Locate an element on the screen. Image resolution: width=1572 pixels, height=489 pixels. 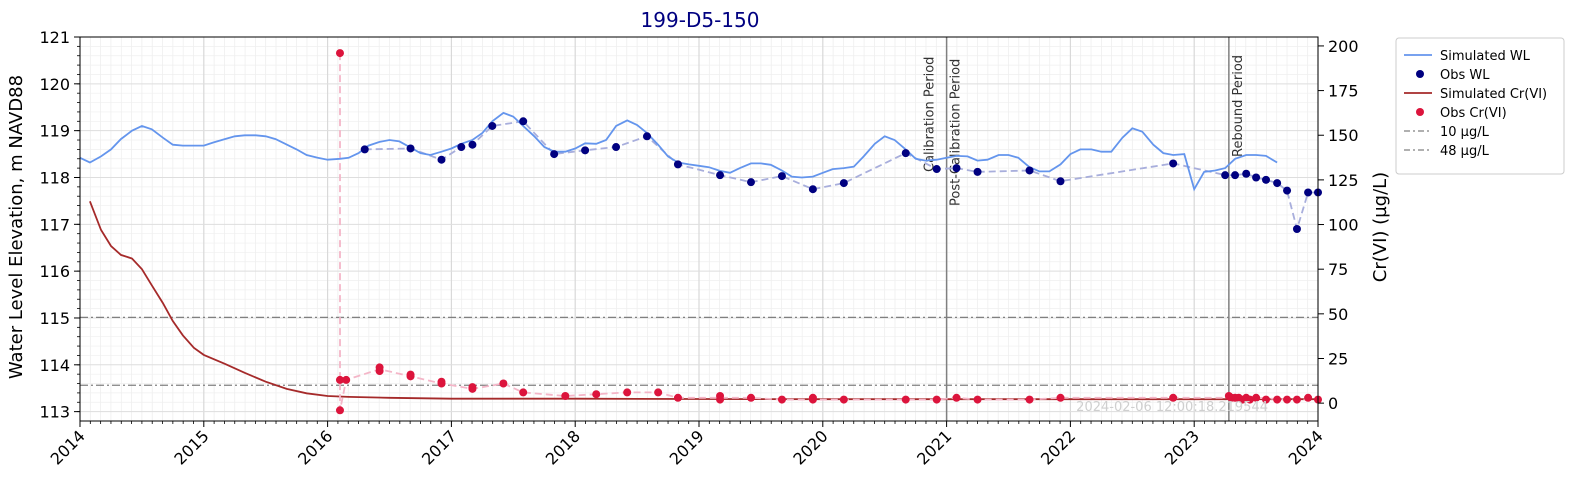
left-y-axis-label: Water Level Elevation, m NAVD88 is located at coordinates (16, 227).